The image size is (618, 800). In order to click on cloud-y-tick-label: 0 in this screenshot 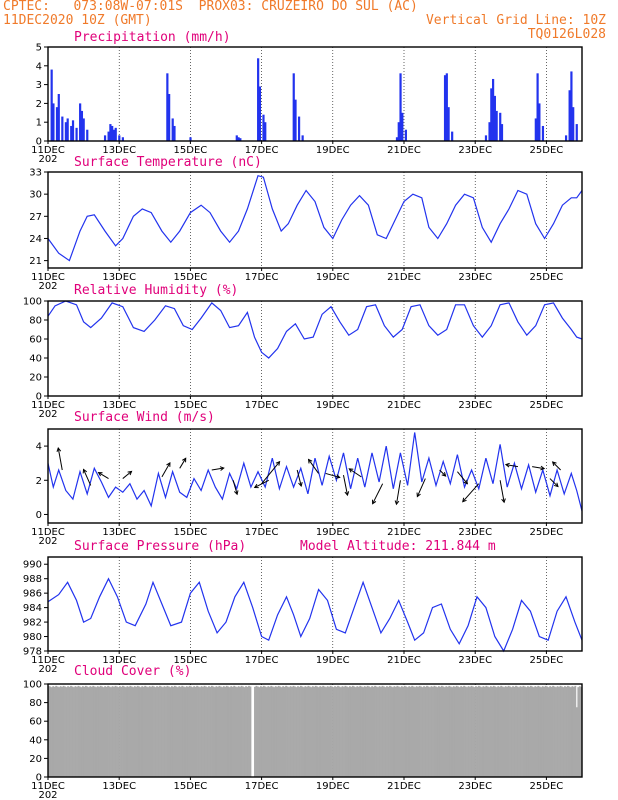, I will do `click(39, 778)`.